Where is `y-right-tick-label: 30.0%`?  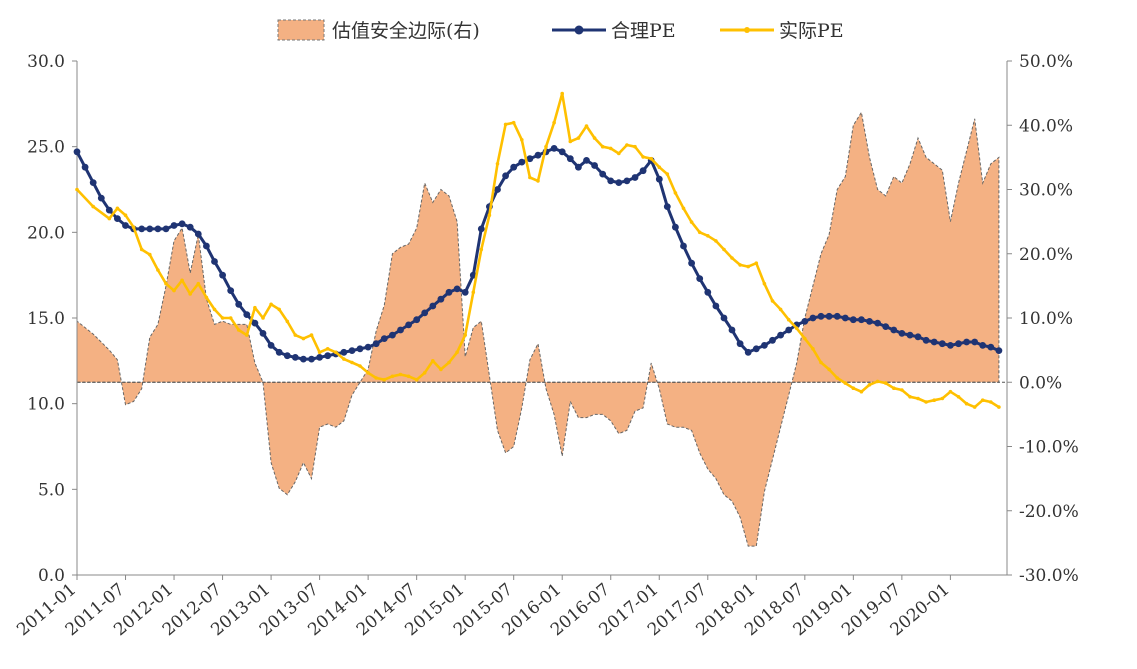 y-right-tick-label: 30.0% is located at coordinates (1046, 191).